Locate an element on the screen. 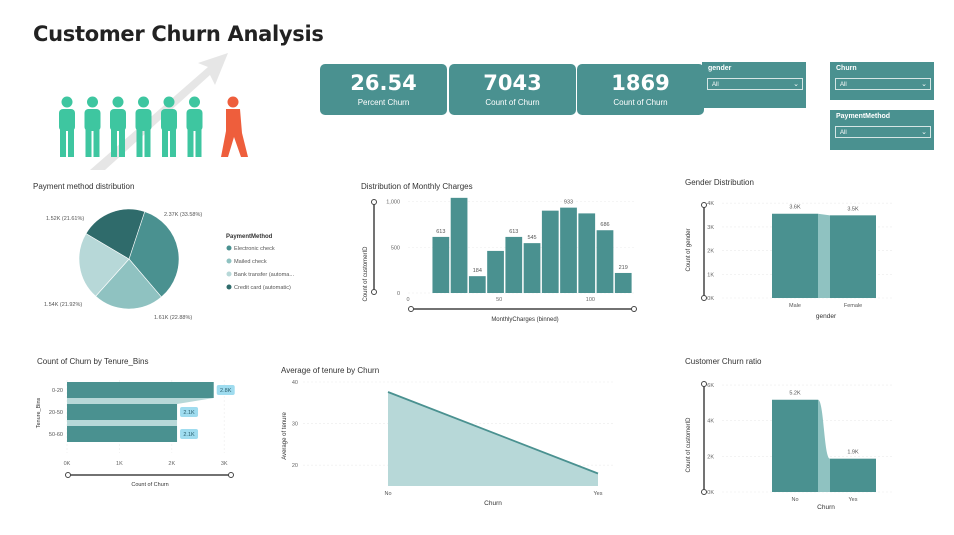  y-tick-label: 20 is located at coordinates (295, 466).